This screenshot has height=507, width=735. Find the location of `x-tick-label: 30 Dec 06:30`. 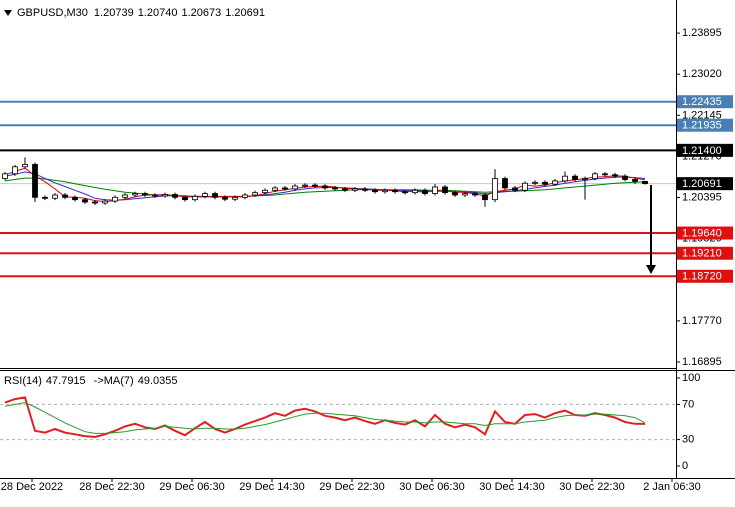

x-tick-label: 30 Dec 06:30 is located at coordinates (431, 487).